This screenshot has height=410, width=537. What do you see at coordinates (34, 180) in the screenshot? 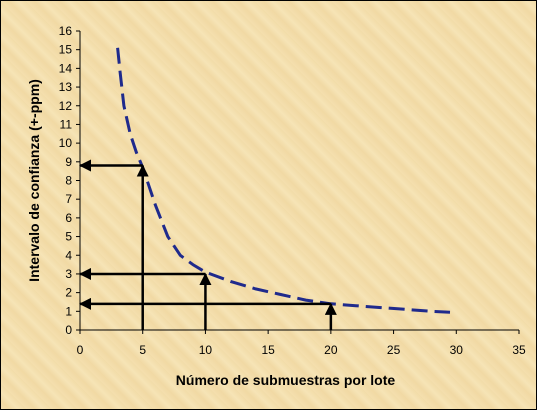
I see `y-axis-title: Intervalo de confianza (+-ppm)` at bounding box center [34, 180].